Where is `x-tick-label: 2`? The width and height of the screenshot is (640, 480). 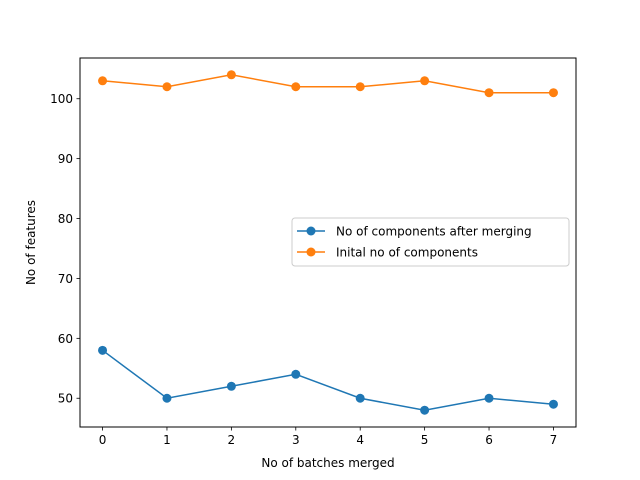 x-tick-label: 2 is located at coordinates (232, 440).